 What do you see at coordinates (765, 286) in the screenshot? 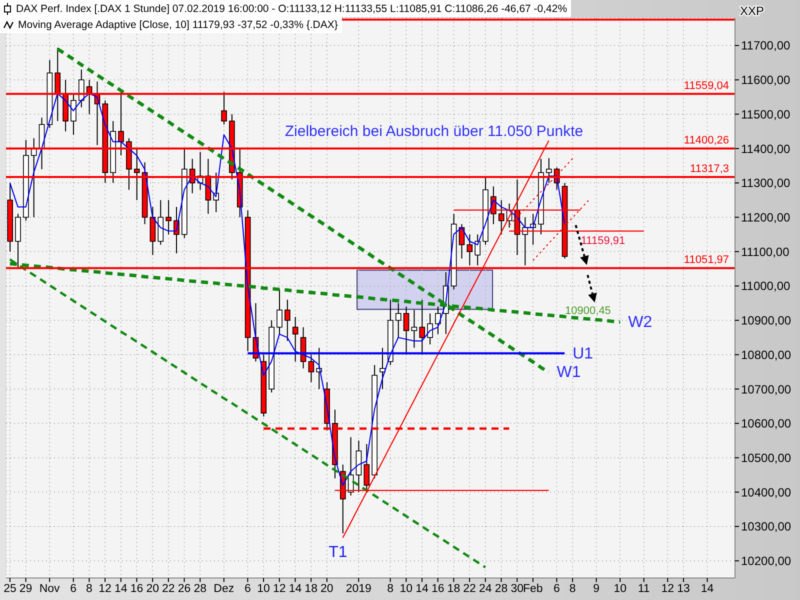
I see `y-tick-label: 11000,00` at bounding box center [765, 286].